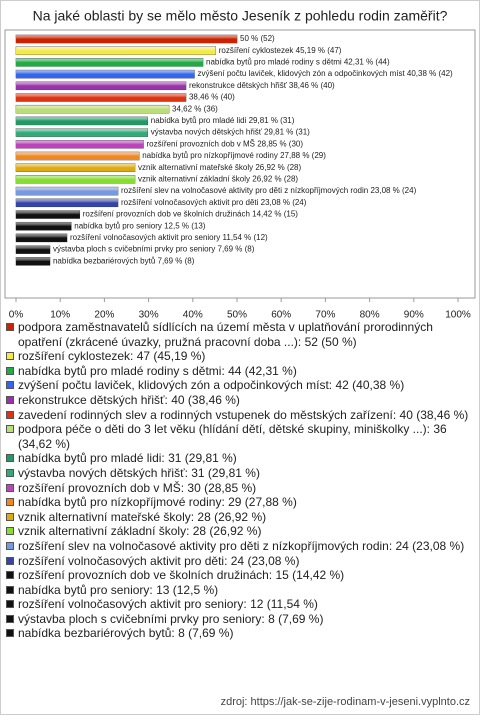  What do you see at coordinates (104, 315) in the screenshot?
I see `x-tick-label: 20%` at bounding box center [104, 315].